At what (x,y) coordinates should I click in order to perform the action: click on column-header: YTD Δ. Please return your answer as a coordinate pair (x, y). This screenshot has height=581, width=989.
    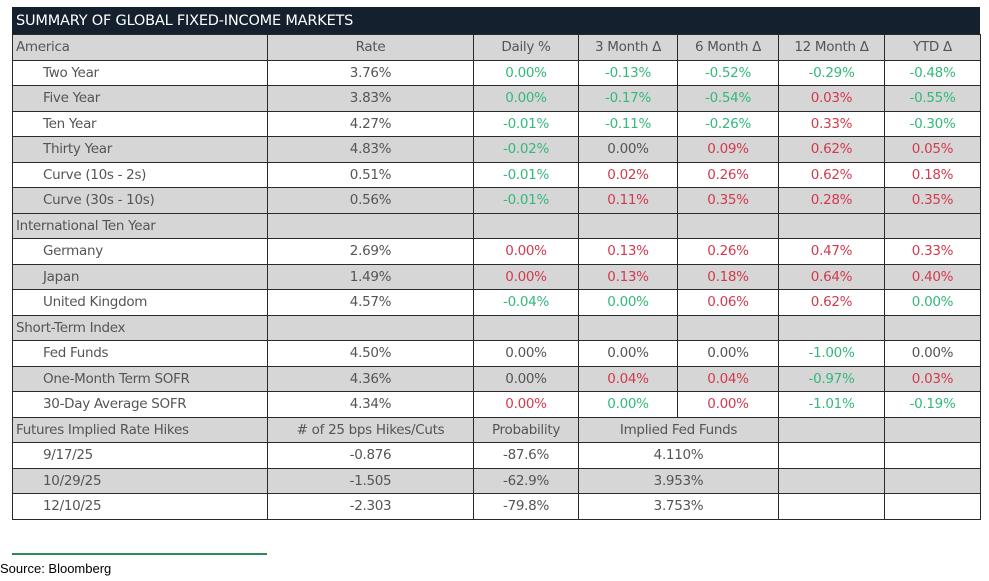
    Looking at the image, I should click on (932, 47).